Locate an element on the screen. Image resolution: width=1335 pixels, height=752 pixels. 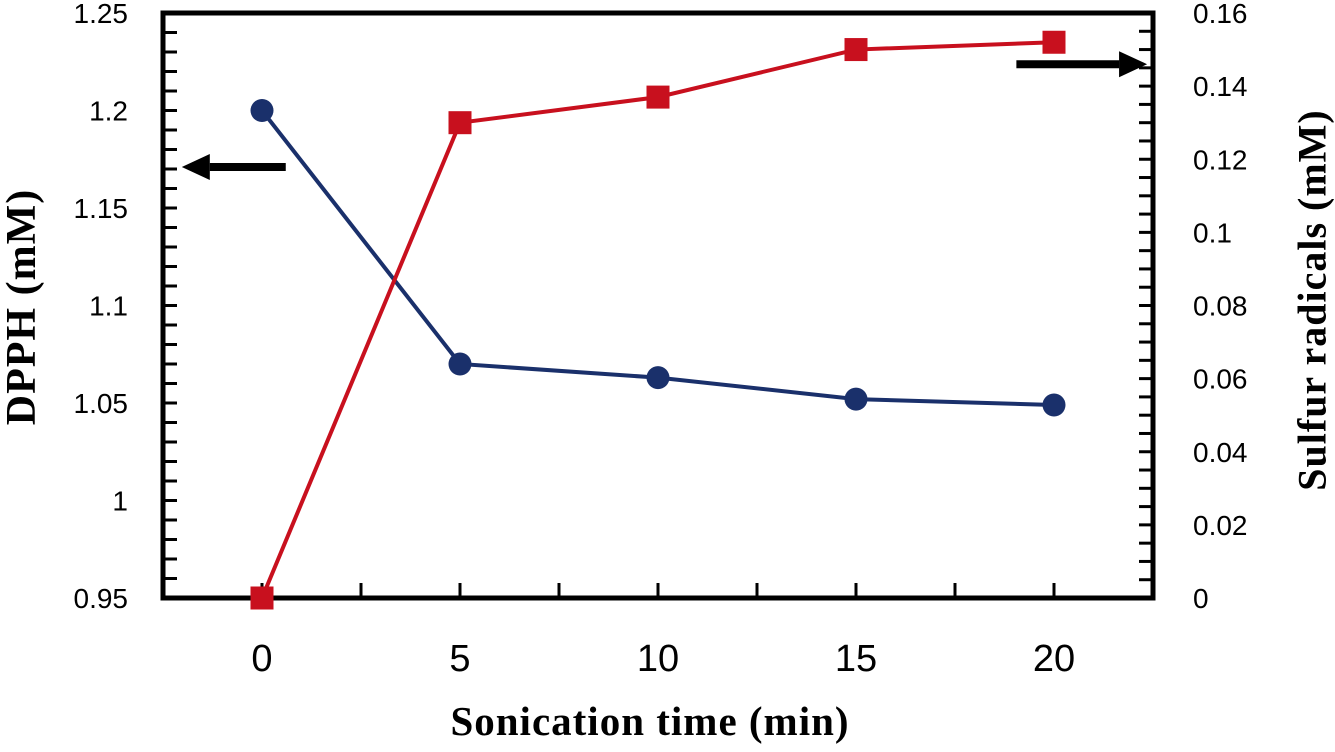
x-axis-tick-label: 10 is located at coordinates (658, 659).